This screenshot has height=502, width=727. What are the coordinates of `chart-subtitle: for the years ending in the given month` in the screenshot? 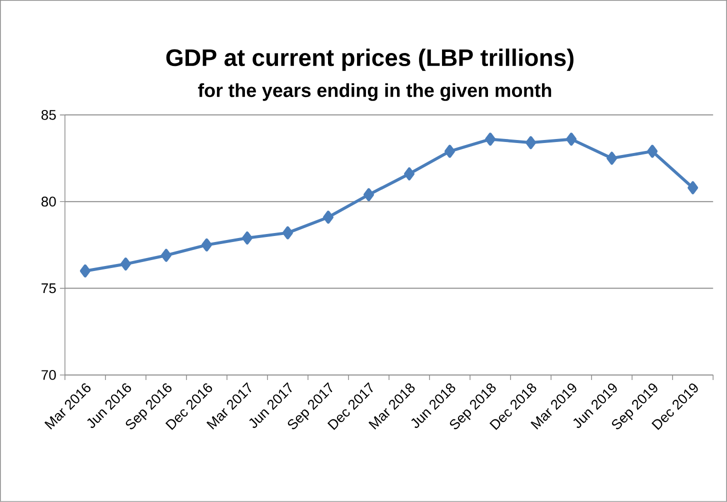 It's located at (375, 92).